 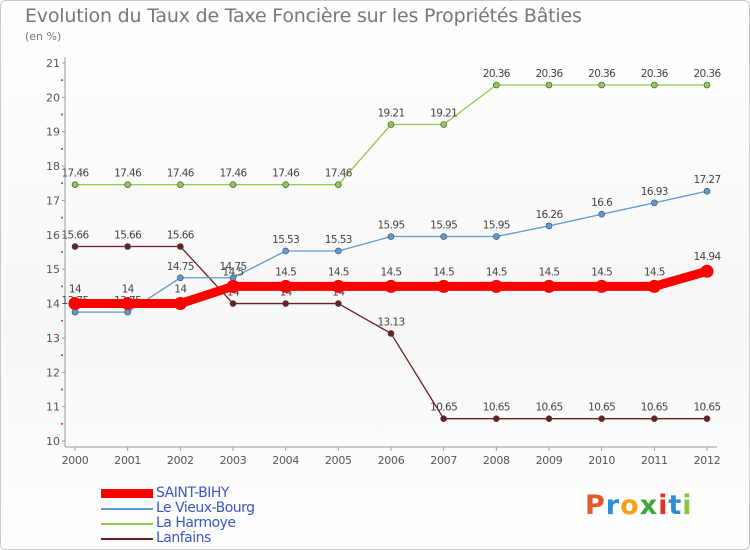 I want to click on x-tick-label: 2000, so click(x=75, y=460).